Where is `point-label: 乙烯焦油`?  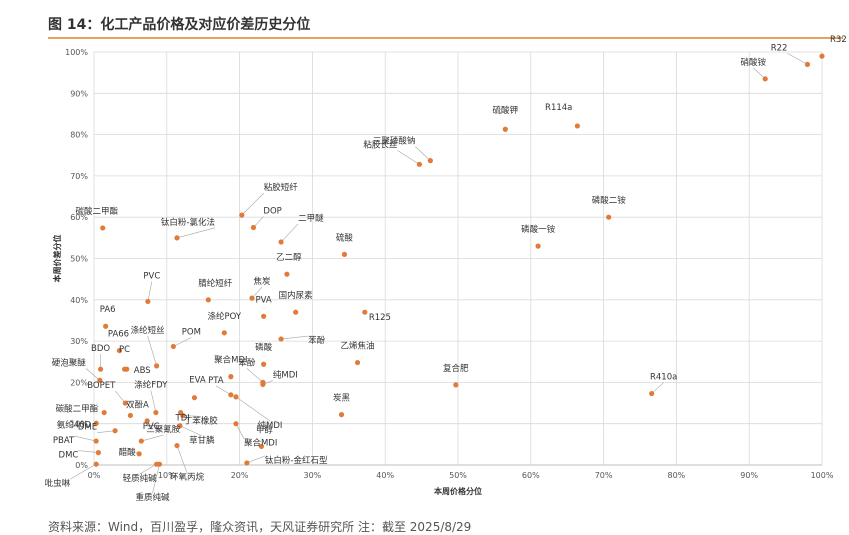 point-label: 乙烯焦油 is located at coordinates (358, 346).